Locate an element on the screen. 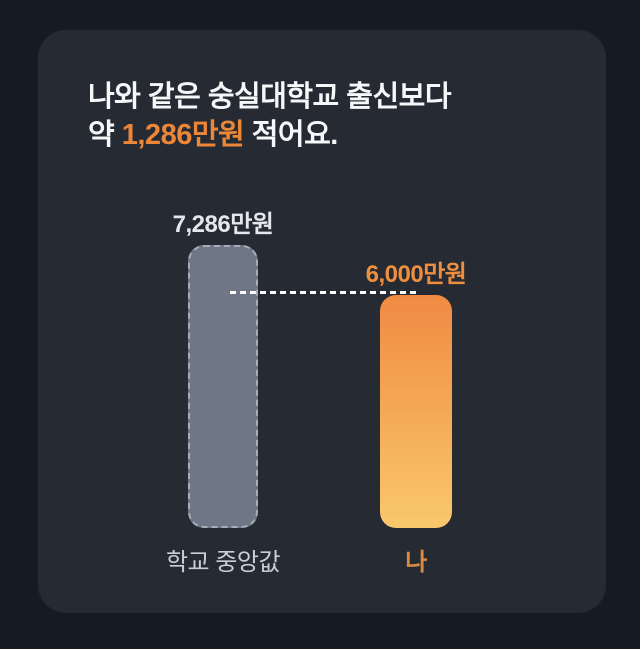  my-bar is located at coordinates (416, 411).